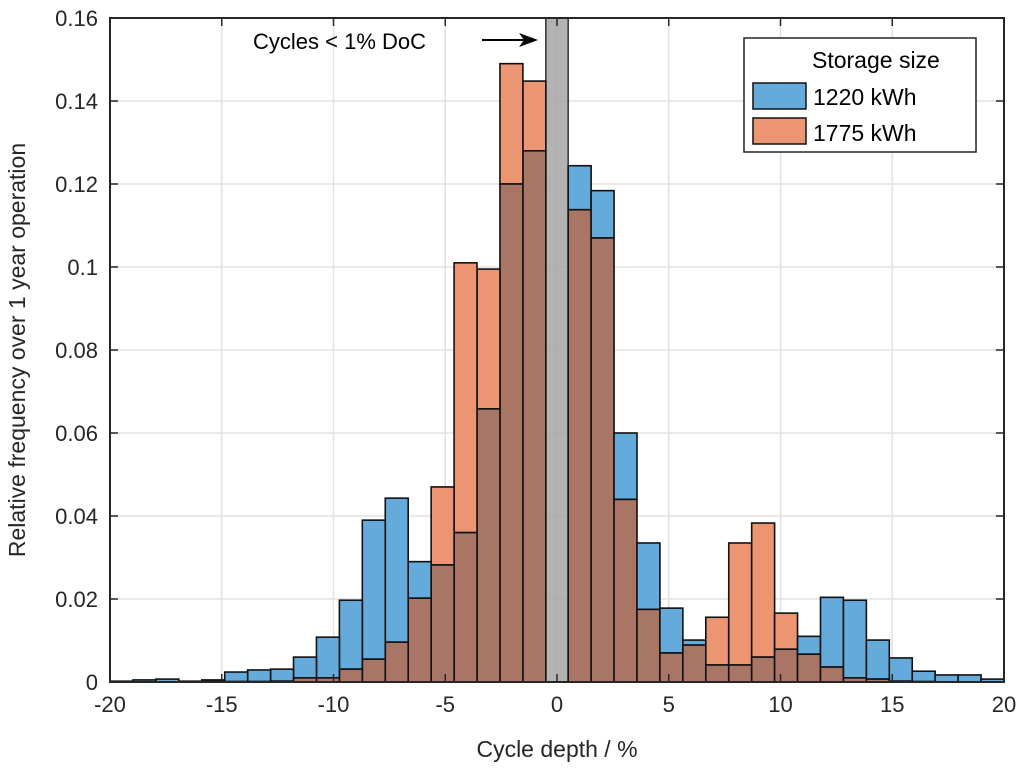 This screenshot has height=770, width=1024. I want to click on legend-label-1775-kwh: 1775 kWh, so click(865, 133).